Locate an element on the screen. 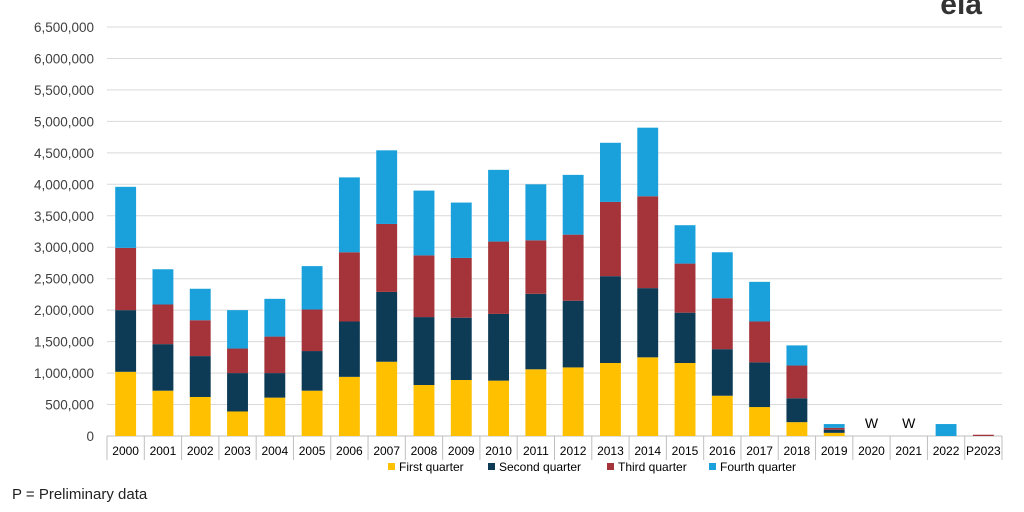  eia-logo: eia is located at coordinates (961, 10).